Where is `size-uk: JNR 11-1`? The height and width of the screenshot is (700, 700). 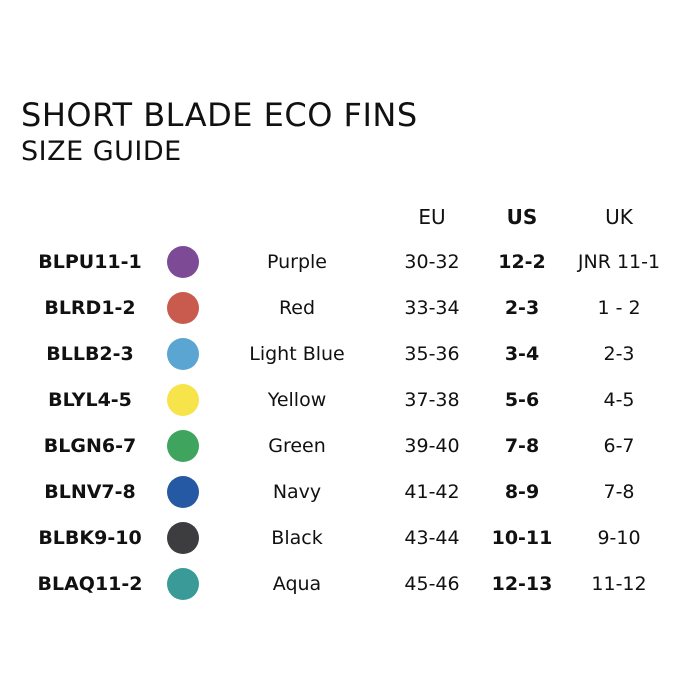 size-uk: JNR 11-1 is located at coordinates (619, 262).